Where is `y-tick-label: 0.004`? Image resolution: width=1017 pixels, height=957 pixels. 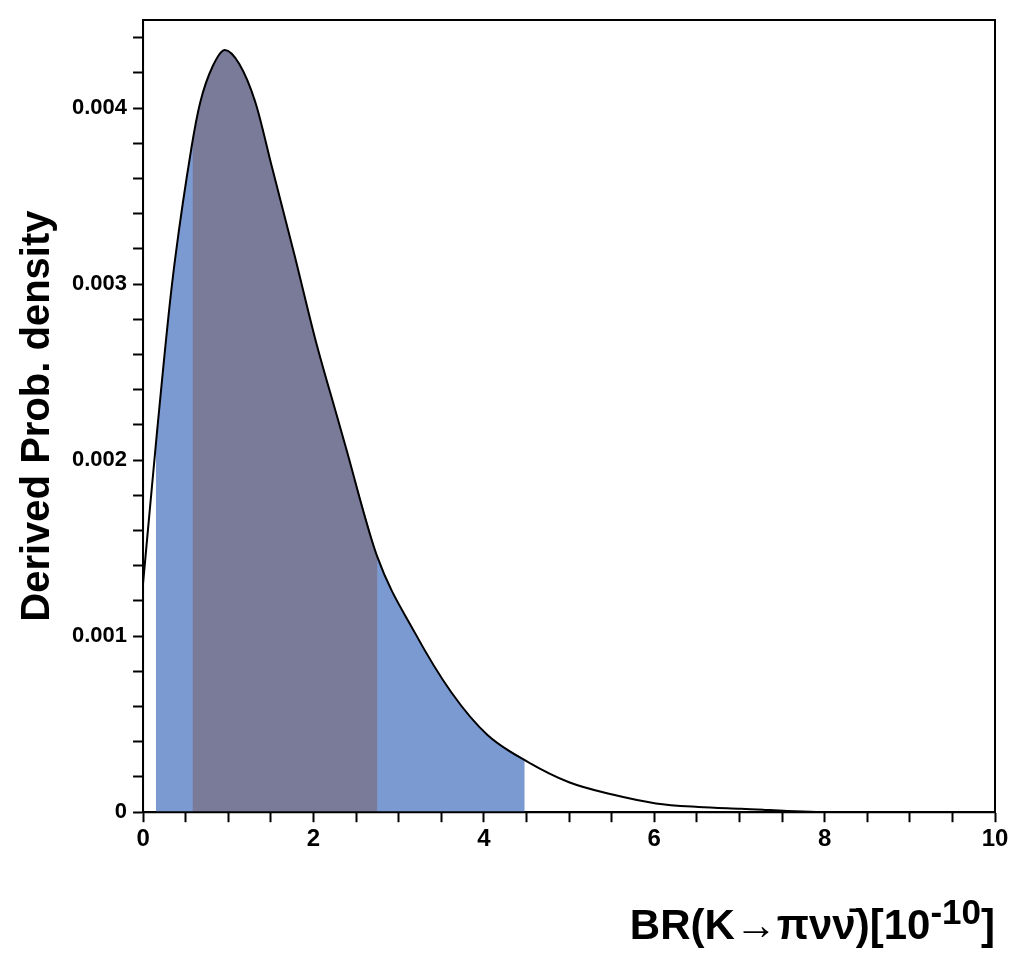
y-tick-label: 0.004 is located at coordinates (99, 107).